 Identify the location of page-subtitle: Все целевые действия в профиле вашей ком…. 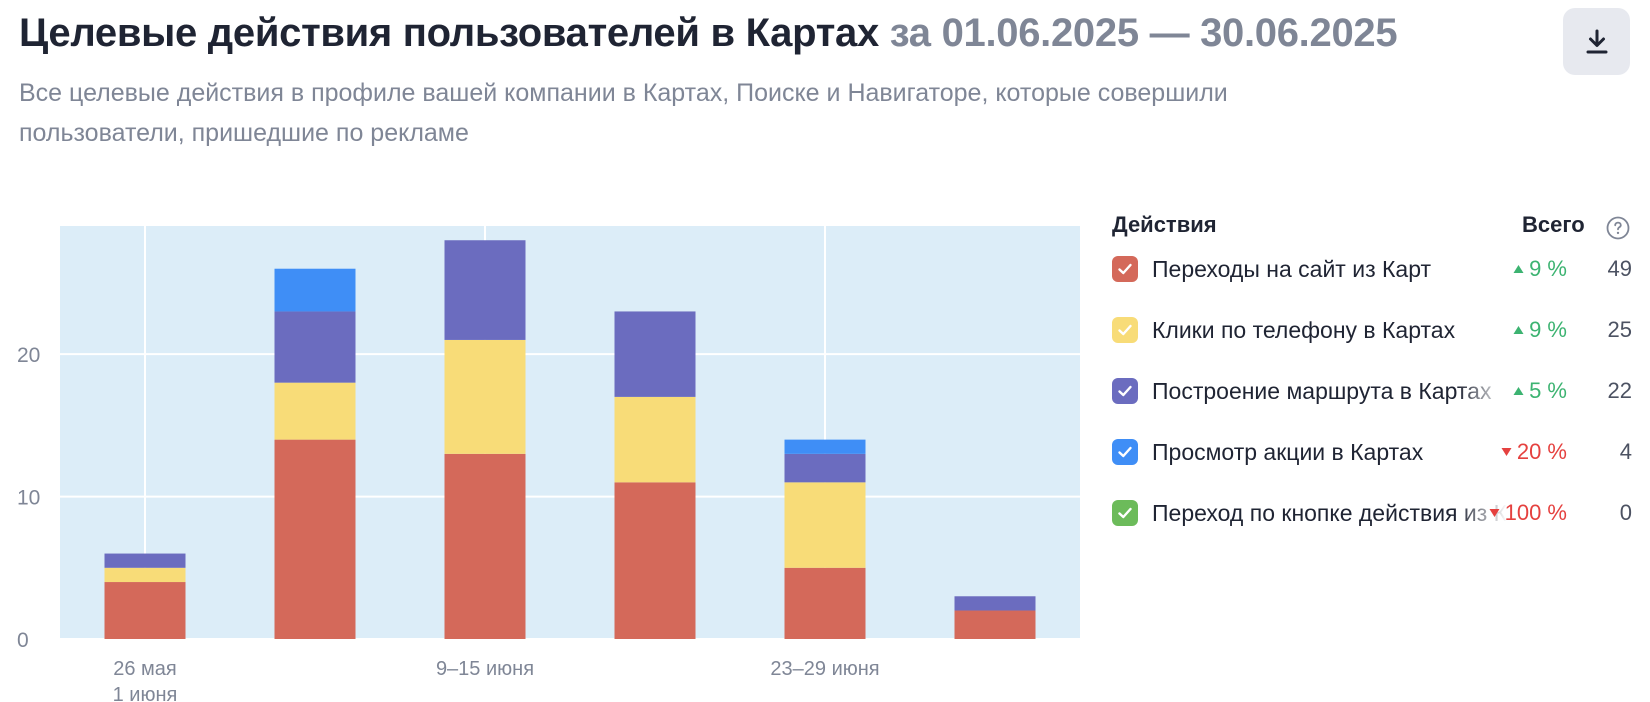
(623, 113).